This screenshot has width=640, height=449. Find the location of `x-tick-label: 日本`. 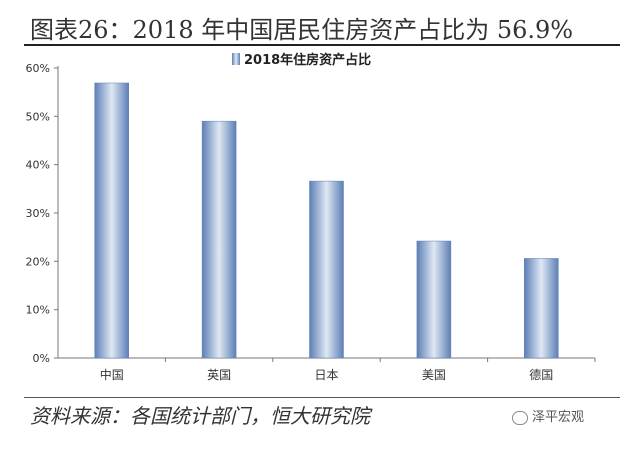

x-tick-label: 日本 is located at coordinates (326, 375).